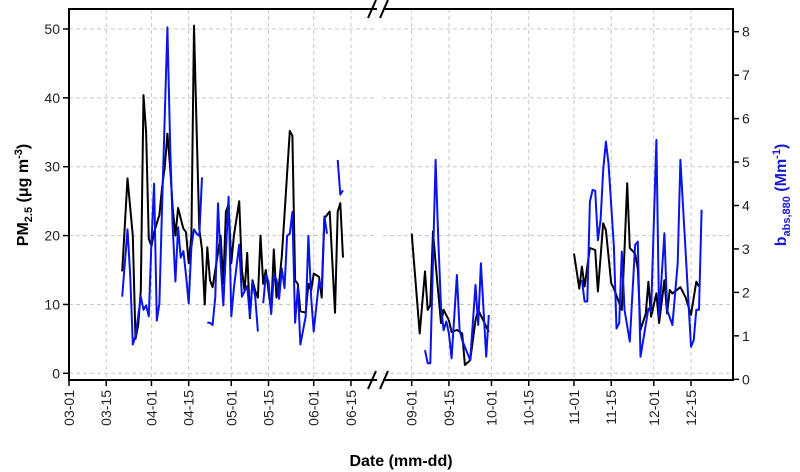 The image size is (800, 472). I want to click on x-tick-label: 05-01, so click(231, 408).